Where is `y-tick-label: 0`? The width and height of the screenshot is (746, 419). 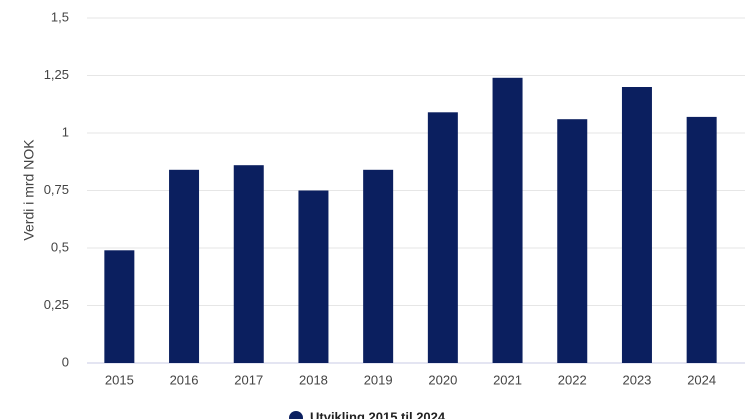 y-tick-label: 0 is located at coordinates (65, 361).